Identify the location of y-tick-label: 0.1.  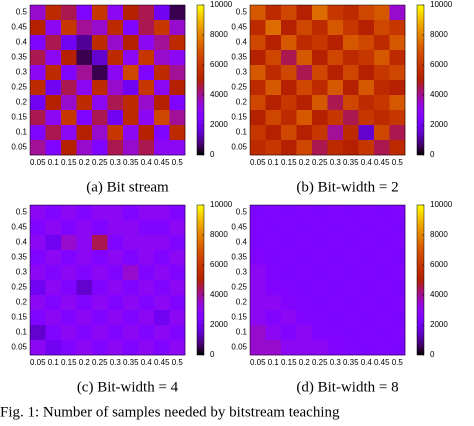
(22, 132).